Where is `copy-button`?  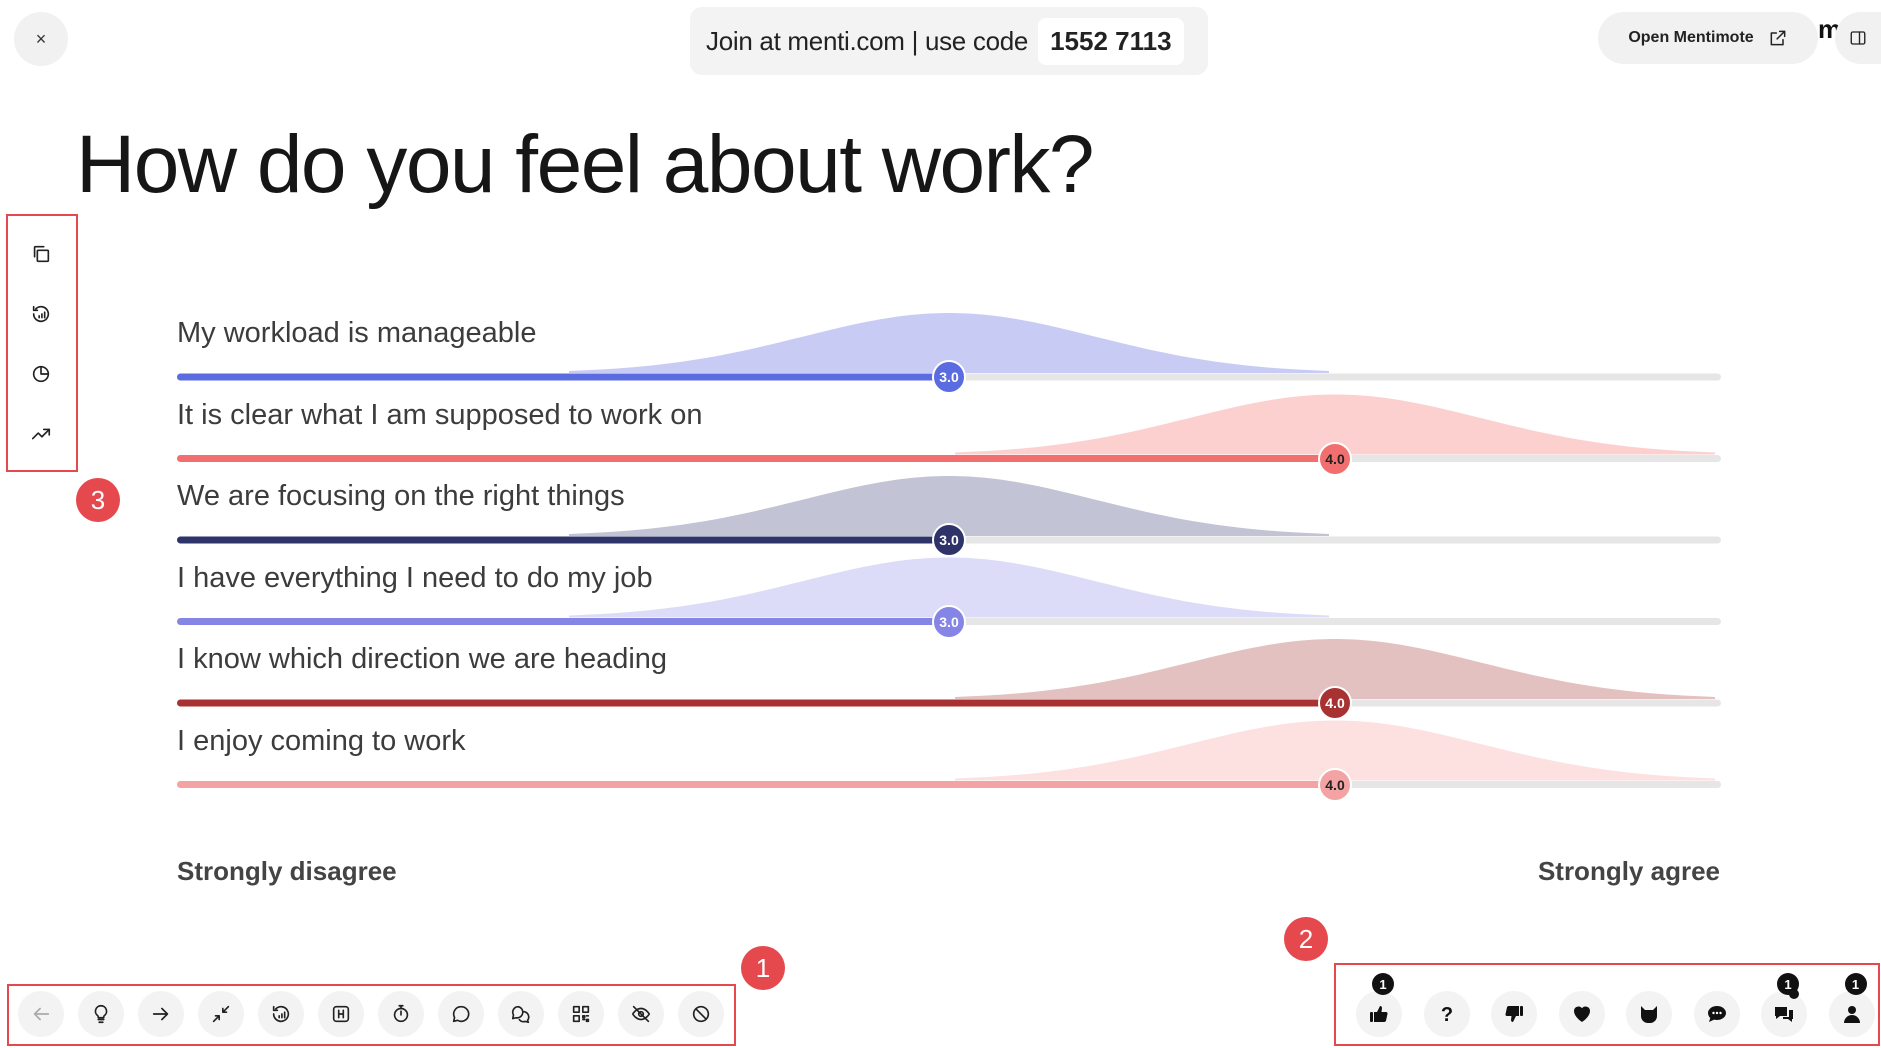 copy-button is located at coordinates (41, 254).